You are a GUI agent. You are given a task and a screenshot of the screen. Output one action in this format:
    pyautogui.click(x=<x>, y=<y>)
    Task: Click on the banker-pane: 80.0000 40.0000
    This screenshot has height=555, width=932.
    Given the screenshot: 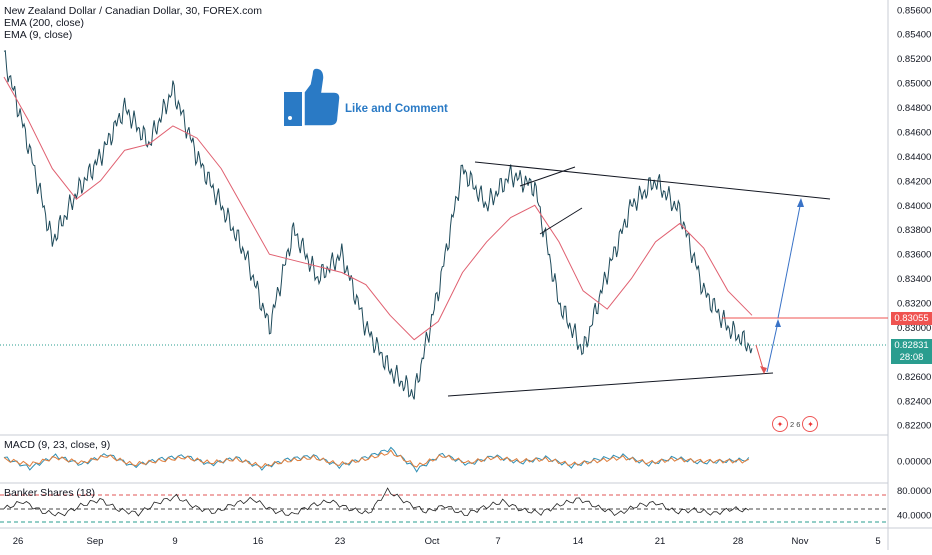 What is the action you would take?
    pyautogui.click(x=465, y=504)
    